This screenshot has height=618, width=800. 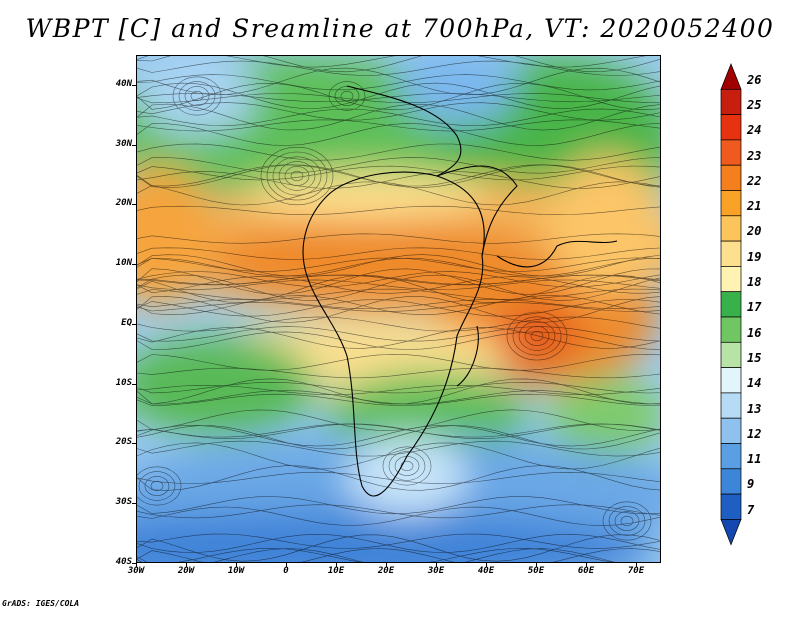 What do you see at coordinates (731, 76) in the screenshot?
I see `colorbar-top-arrow` at bounding box center [731, 76].